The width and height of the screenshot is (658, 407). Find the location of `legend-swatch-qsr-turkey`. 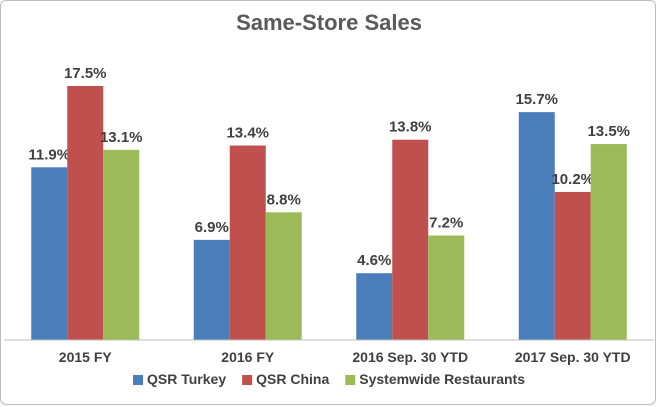

legend-swatch-qsr-turkey is located at coordinates (138, 380).